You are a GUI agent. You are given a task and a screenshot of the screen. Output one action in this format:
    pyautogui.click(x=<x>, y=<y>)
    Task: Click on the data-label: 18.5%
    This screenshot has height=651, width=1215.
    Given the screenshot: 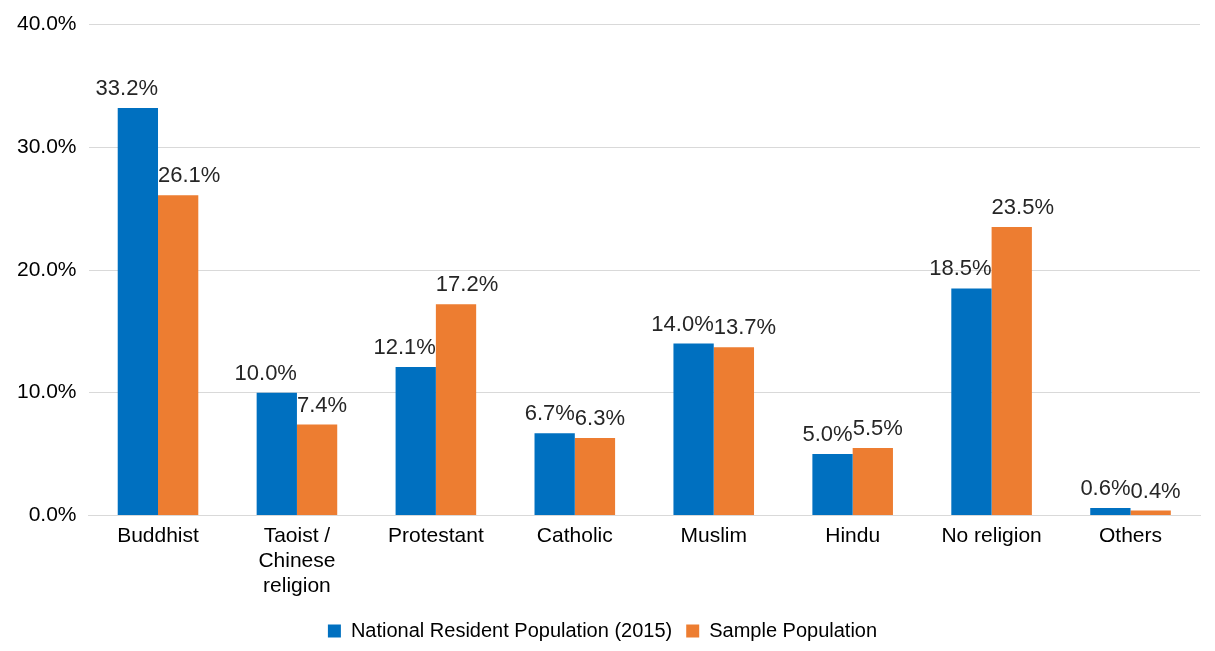 What is the action you would take?
    pyautogui.click(x=960, y=268)
    